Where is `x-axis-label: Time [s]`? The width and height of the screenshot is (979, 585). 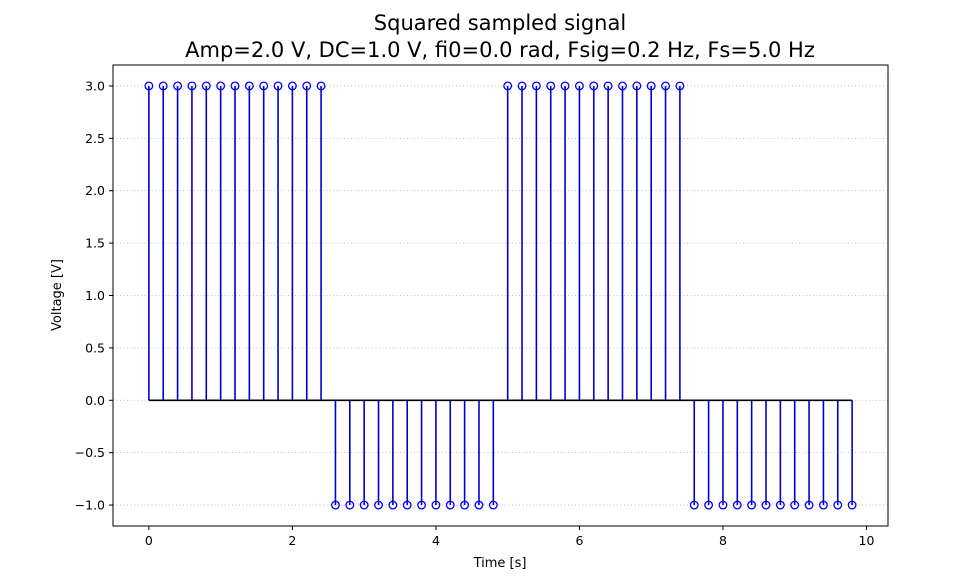
x-axis-label: Time [s] is located at coordinates (500, 563).